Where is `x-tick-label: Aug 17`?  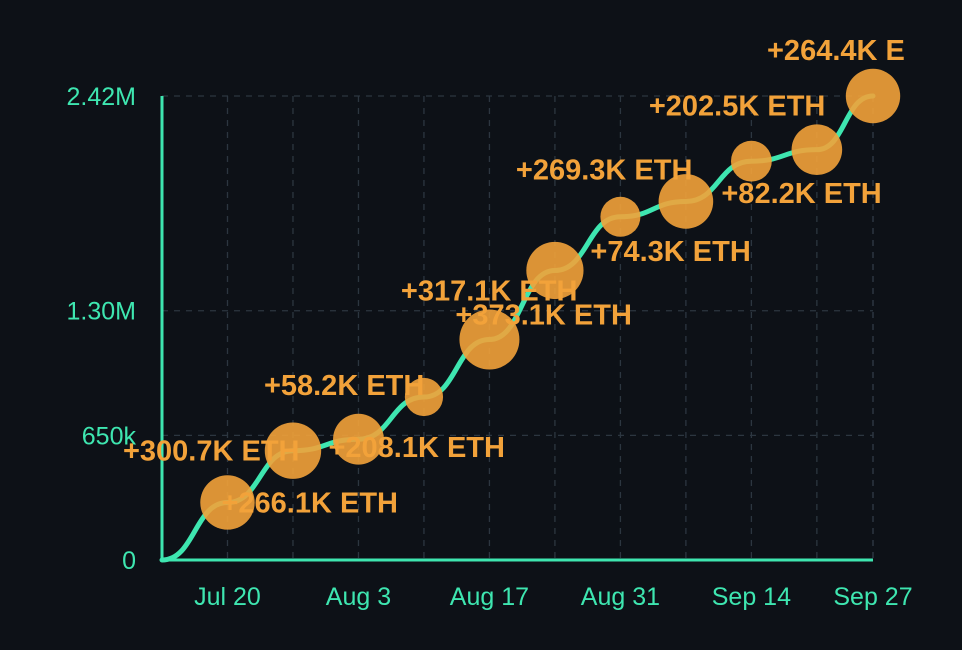 x-tick-label: Aug 17 is located at coordinates (489, 597).